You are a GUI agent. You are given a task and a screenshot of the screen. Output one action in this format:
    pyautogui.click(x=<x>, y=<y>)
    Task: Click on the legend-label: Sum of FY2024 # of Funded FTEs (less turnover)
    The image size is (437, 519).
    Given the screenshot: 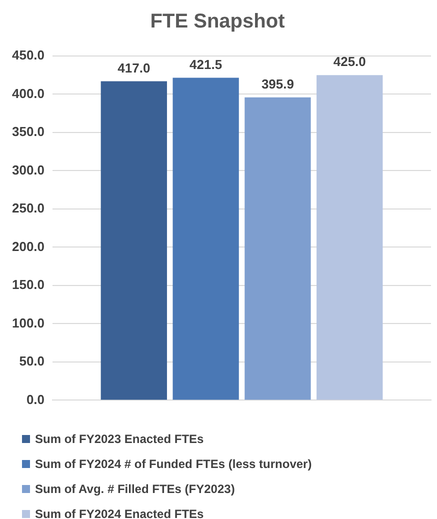 What is the action you would take?
    pyautogui.click(x=173, y=463)
    